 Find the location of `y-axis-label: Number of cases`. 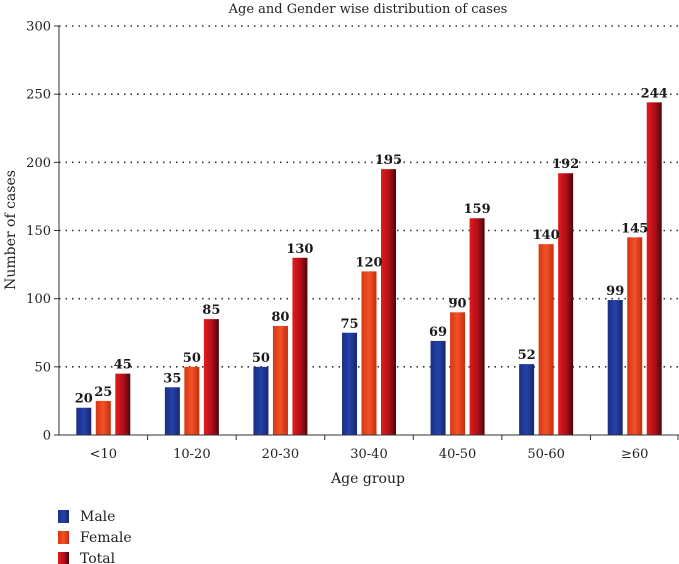

y-axis-label: Number of cases is located at coordinates (11, 230).